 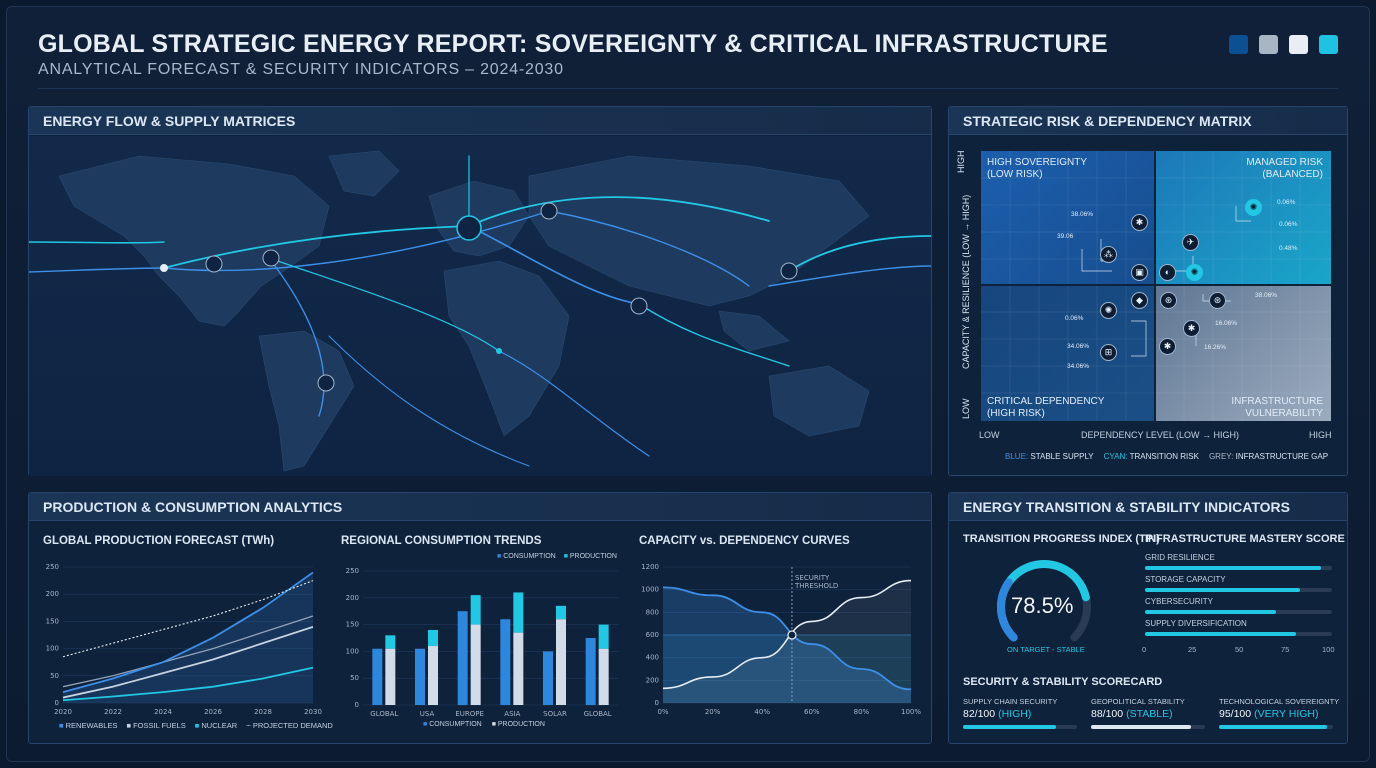 What do you see at coordinates (1010, 727) in the screenshot?
I see `scorecard-bar-fill` at bounding box center [1010, 727].